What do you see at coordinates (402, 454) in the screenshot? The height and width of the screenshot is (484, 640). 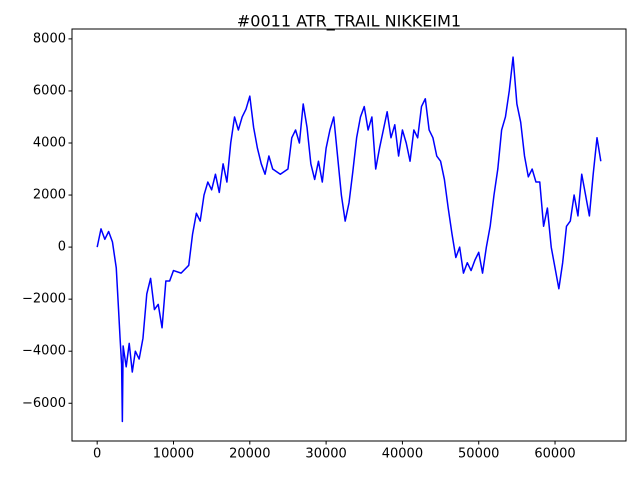 I see `x-tick-label: 40000` at bounding box center [402, 454].